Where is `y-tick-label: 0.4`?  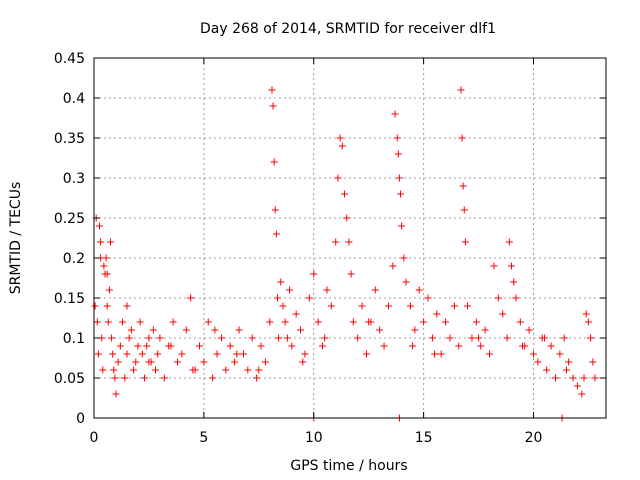
y-tick-label: 0.4 is located at coordinates (74, 99).